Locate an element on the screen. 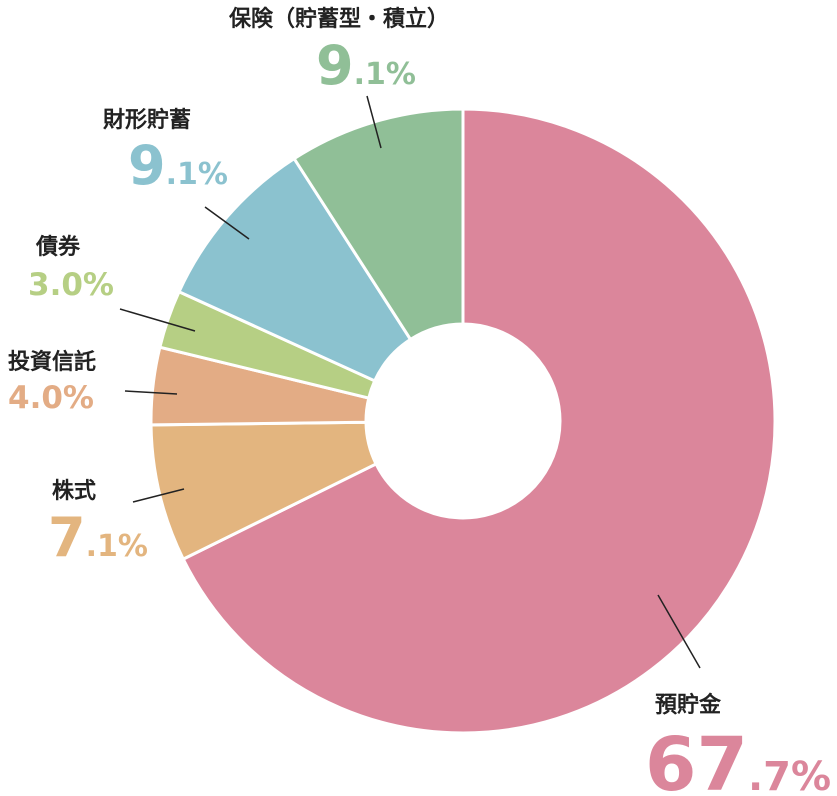 The height and width of the screenshot is (796, 837). slice-label-1: 株式 is located at coordinates (74, 491).